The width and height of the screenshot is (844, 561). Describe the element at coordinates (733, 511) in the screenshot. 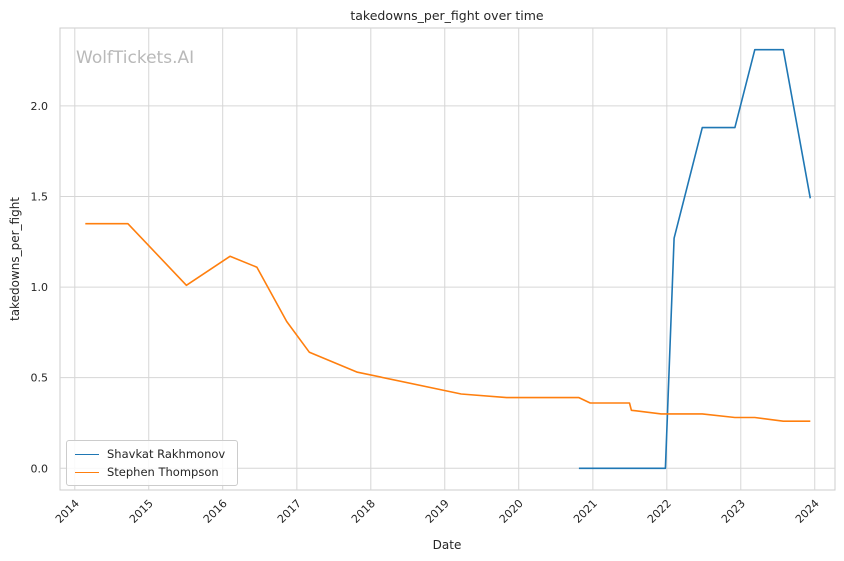

I see `x-tick-label: 2023` at that location.